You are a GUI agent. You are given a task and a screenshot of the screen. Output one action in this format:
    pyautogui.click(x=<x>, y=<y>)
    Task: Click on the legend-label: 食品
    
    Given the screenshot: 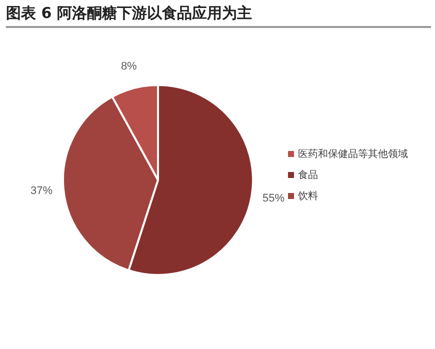 What is the action you would take?
    pyautogui.click(x=308, y=175)
    